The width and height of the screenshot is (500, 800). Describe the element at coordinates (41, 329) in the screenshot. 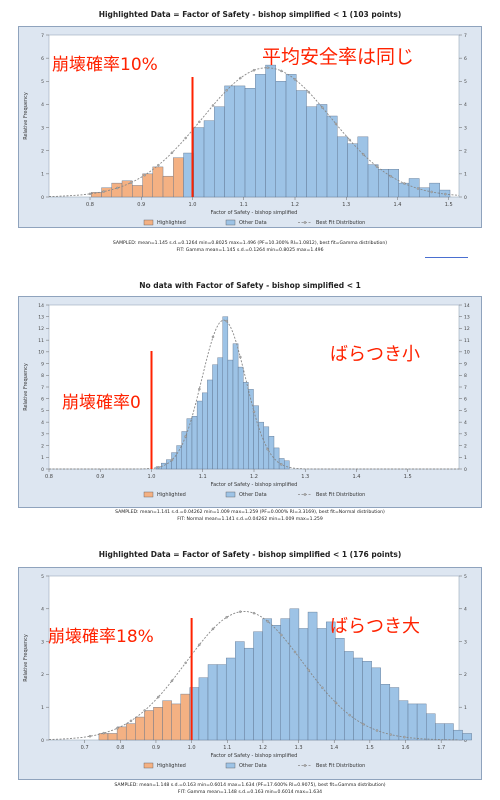

I see `y-tick-label: 12` at that location.